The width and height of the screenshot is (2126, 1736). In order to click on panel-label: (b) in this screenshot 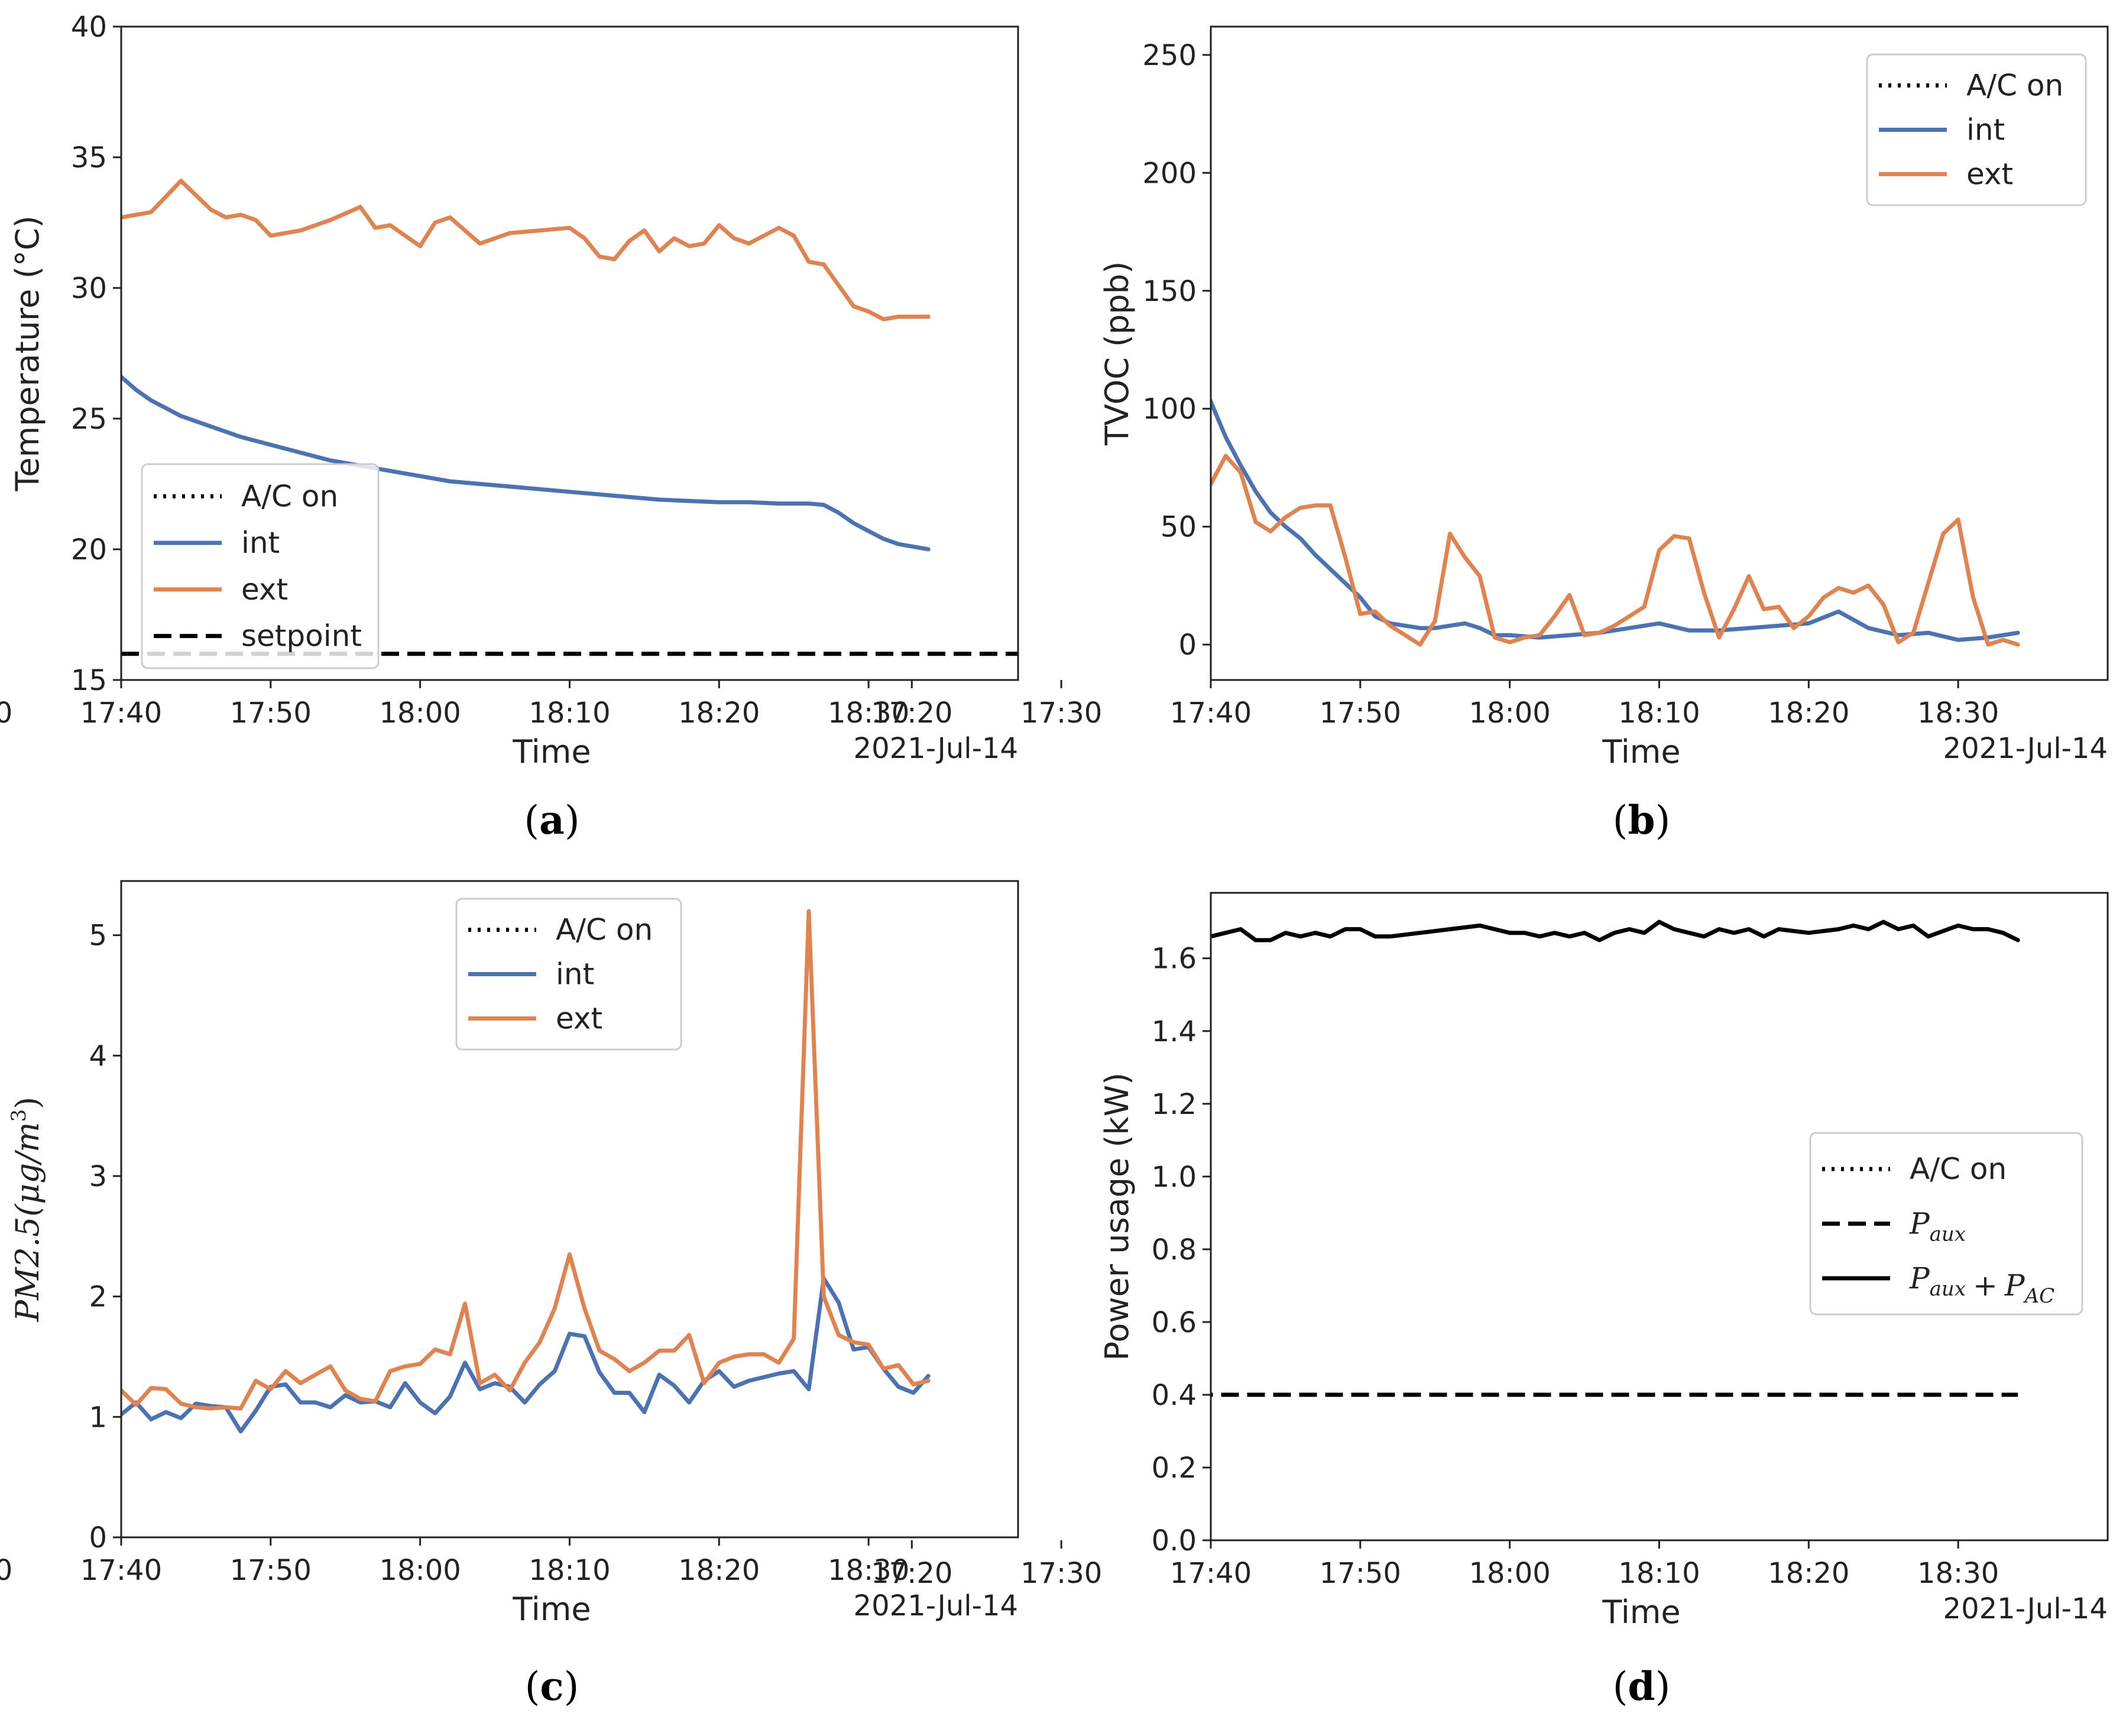, I will do `click(1642, 820)`.